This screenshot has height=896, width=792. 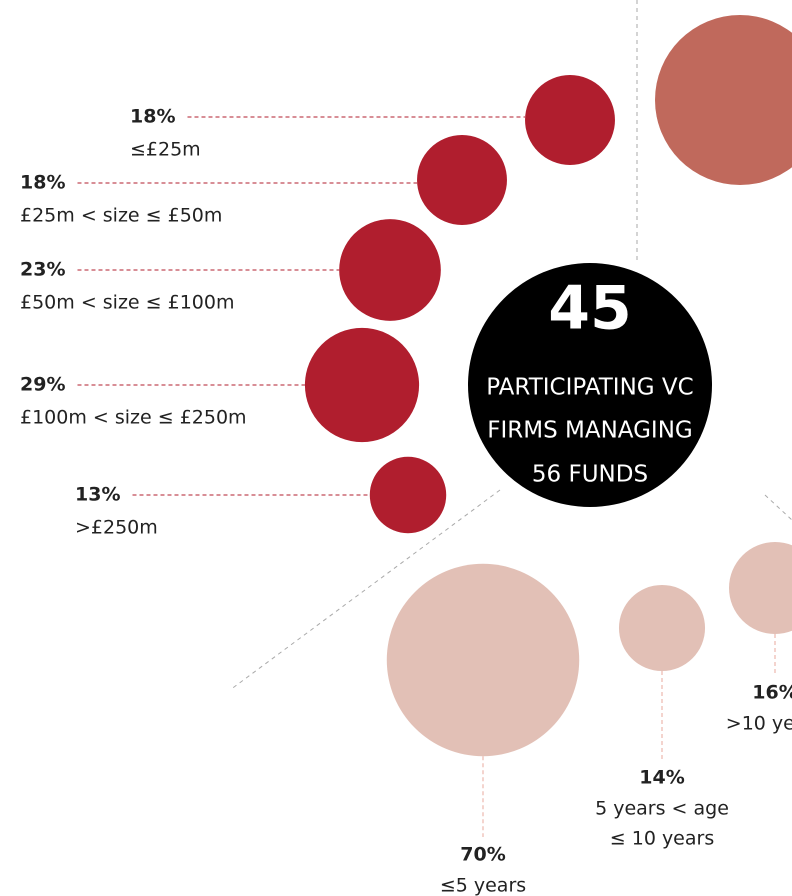 What do you see at coordinates (590, 431) in the screenshot?
I see `center-text: FIRMS MANAGING` at bounding box center [590, 431].